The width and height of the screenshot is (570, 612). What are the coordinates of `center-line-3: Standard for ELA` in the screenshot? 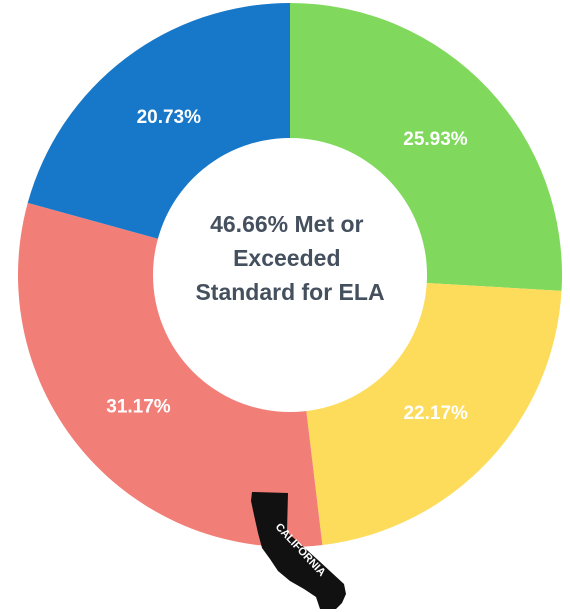 It's located at (289, 292).